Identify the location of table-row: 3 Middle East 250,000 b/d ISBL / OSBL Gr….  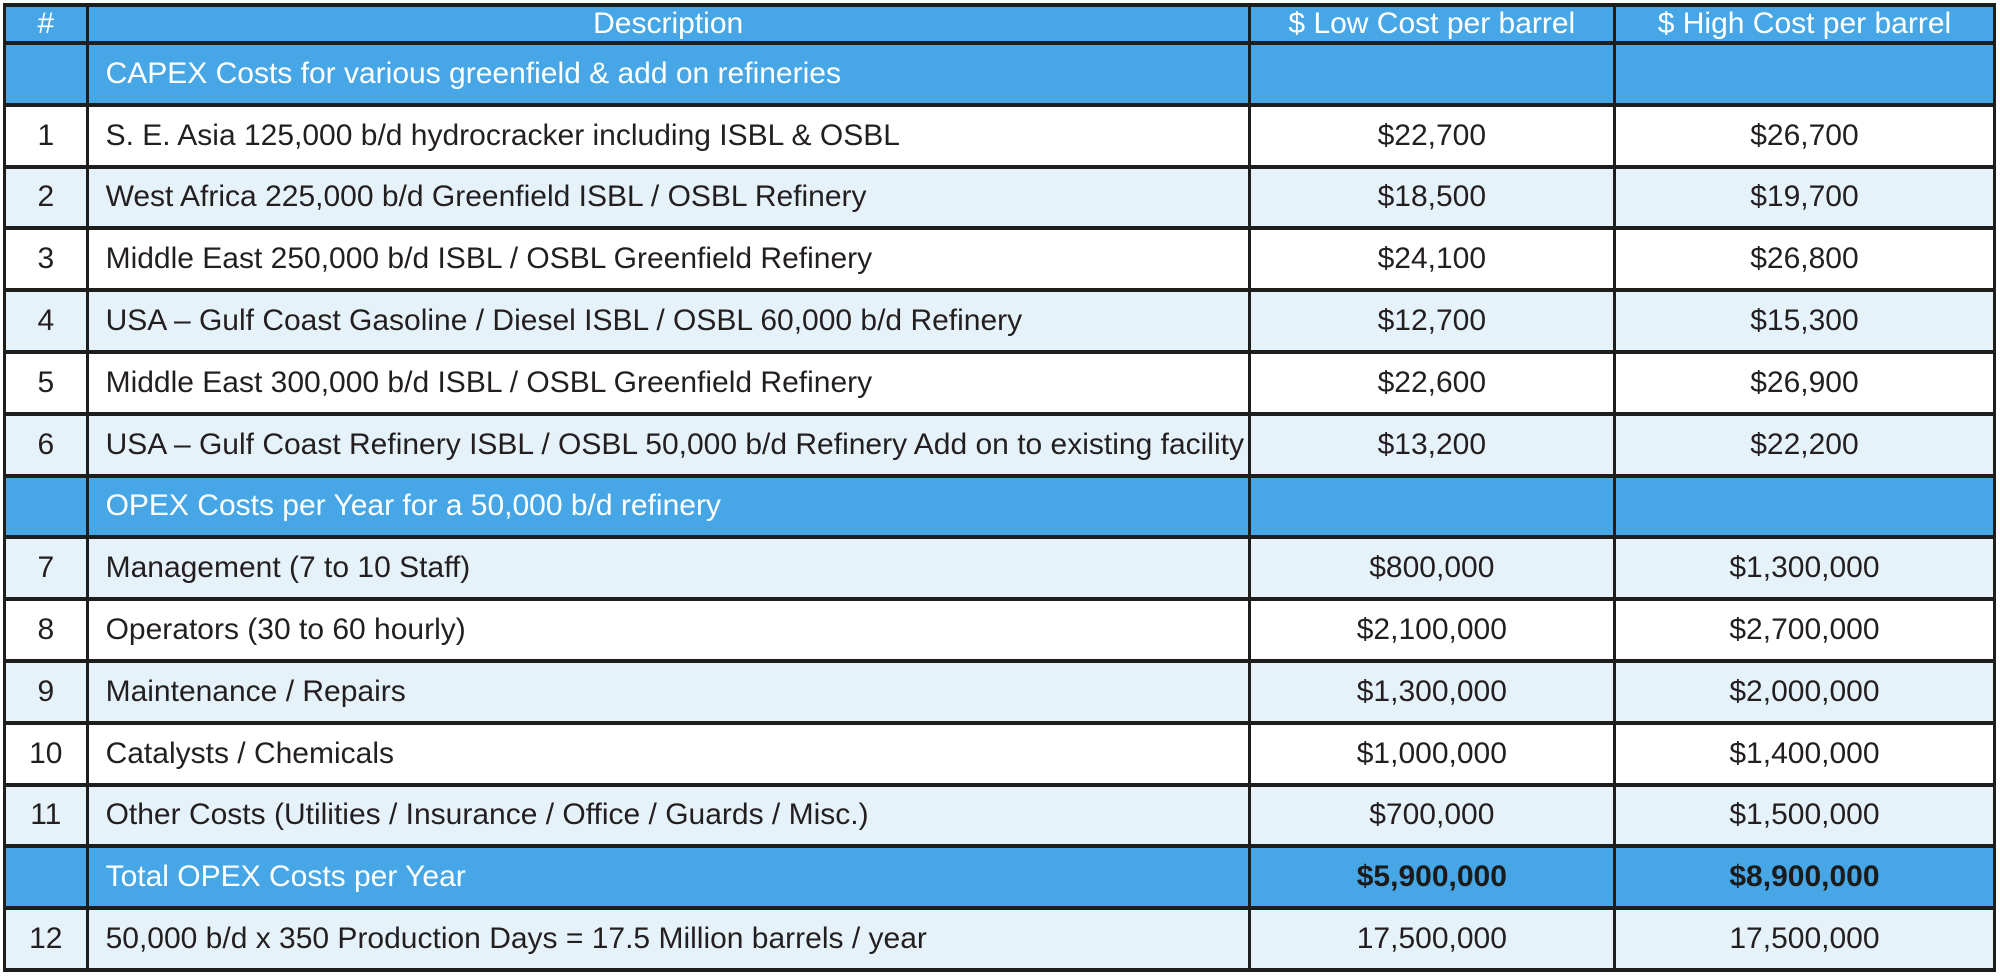
(1000, 259).